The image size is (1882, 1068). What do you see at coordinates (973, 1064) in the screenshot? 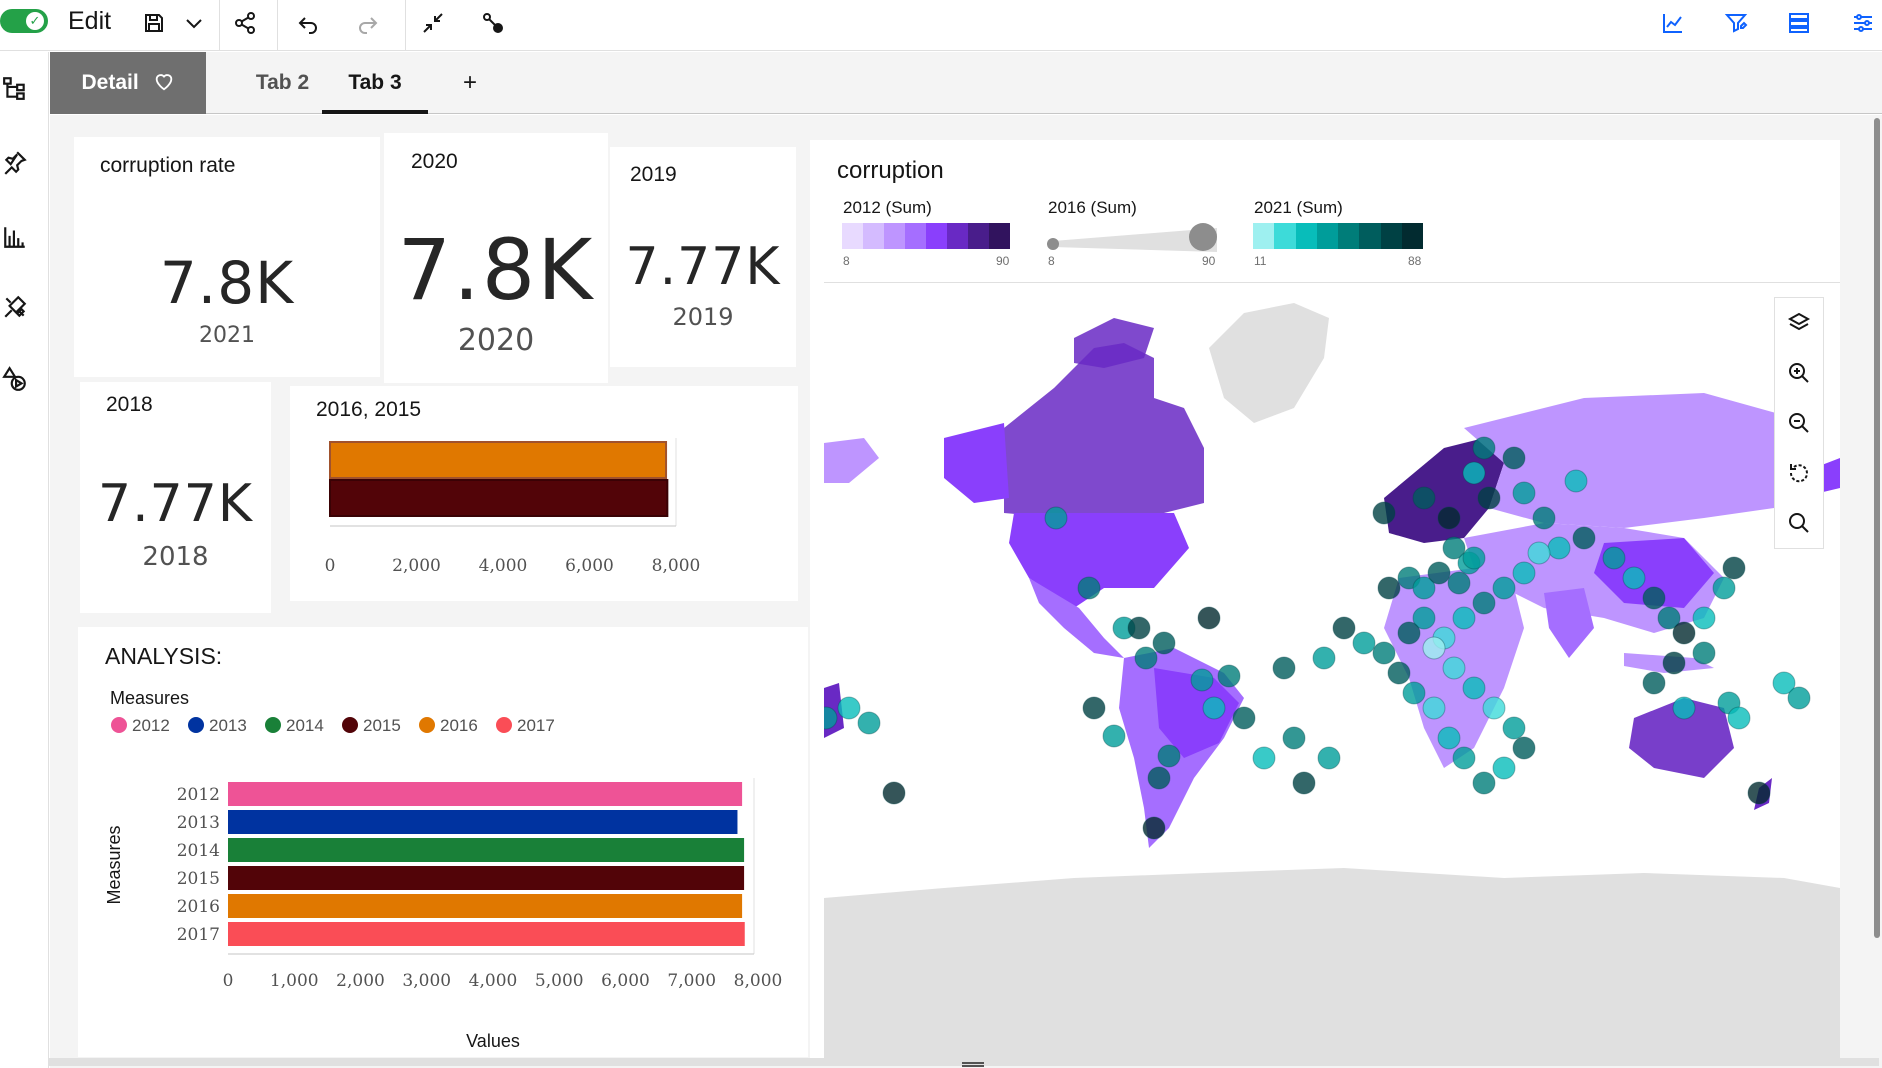
I see `resize-grip-icon` at bounding box center [973, 1064].